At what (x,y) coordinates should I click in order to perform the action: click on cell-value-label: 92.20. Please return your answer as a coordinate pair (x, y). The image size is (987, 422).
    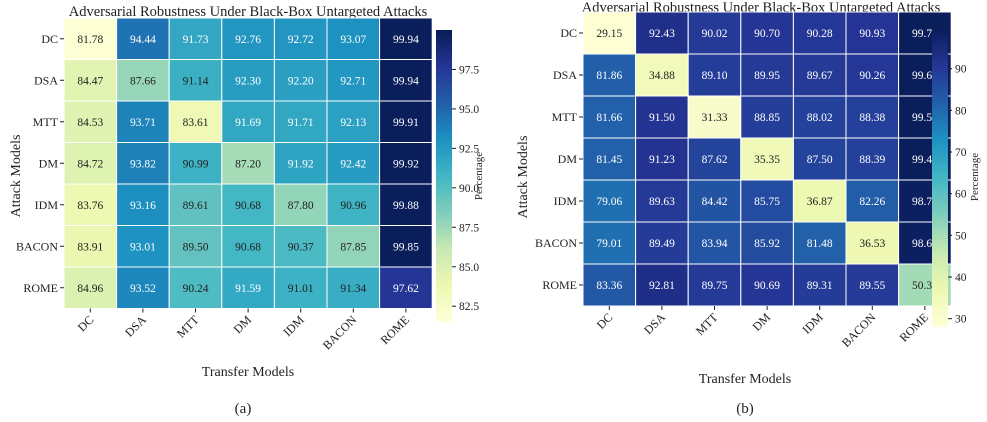
    Looking at the image, I should click on (301, 81).